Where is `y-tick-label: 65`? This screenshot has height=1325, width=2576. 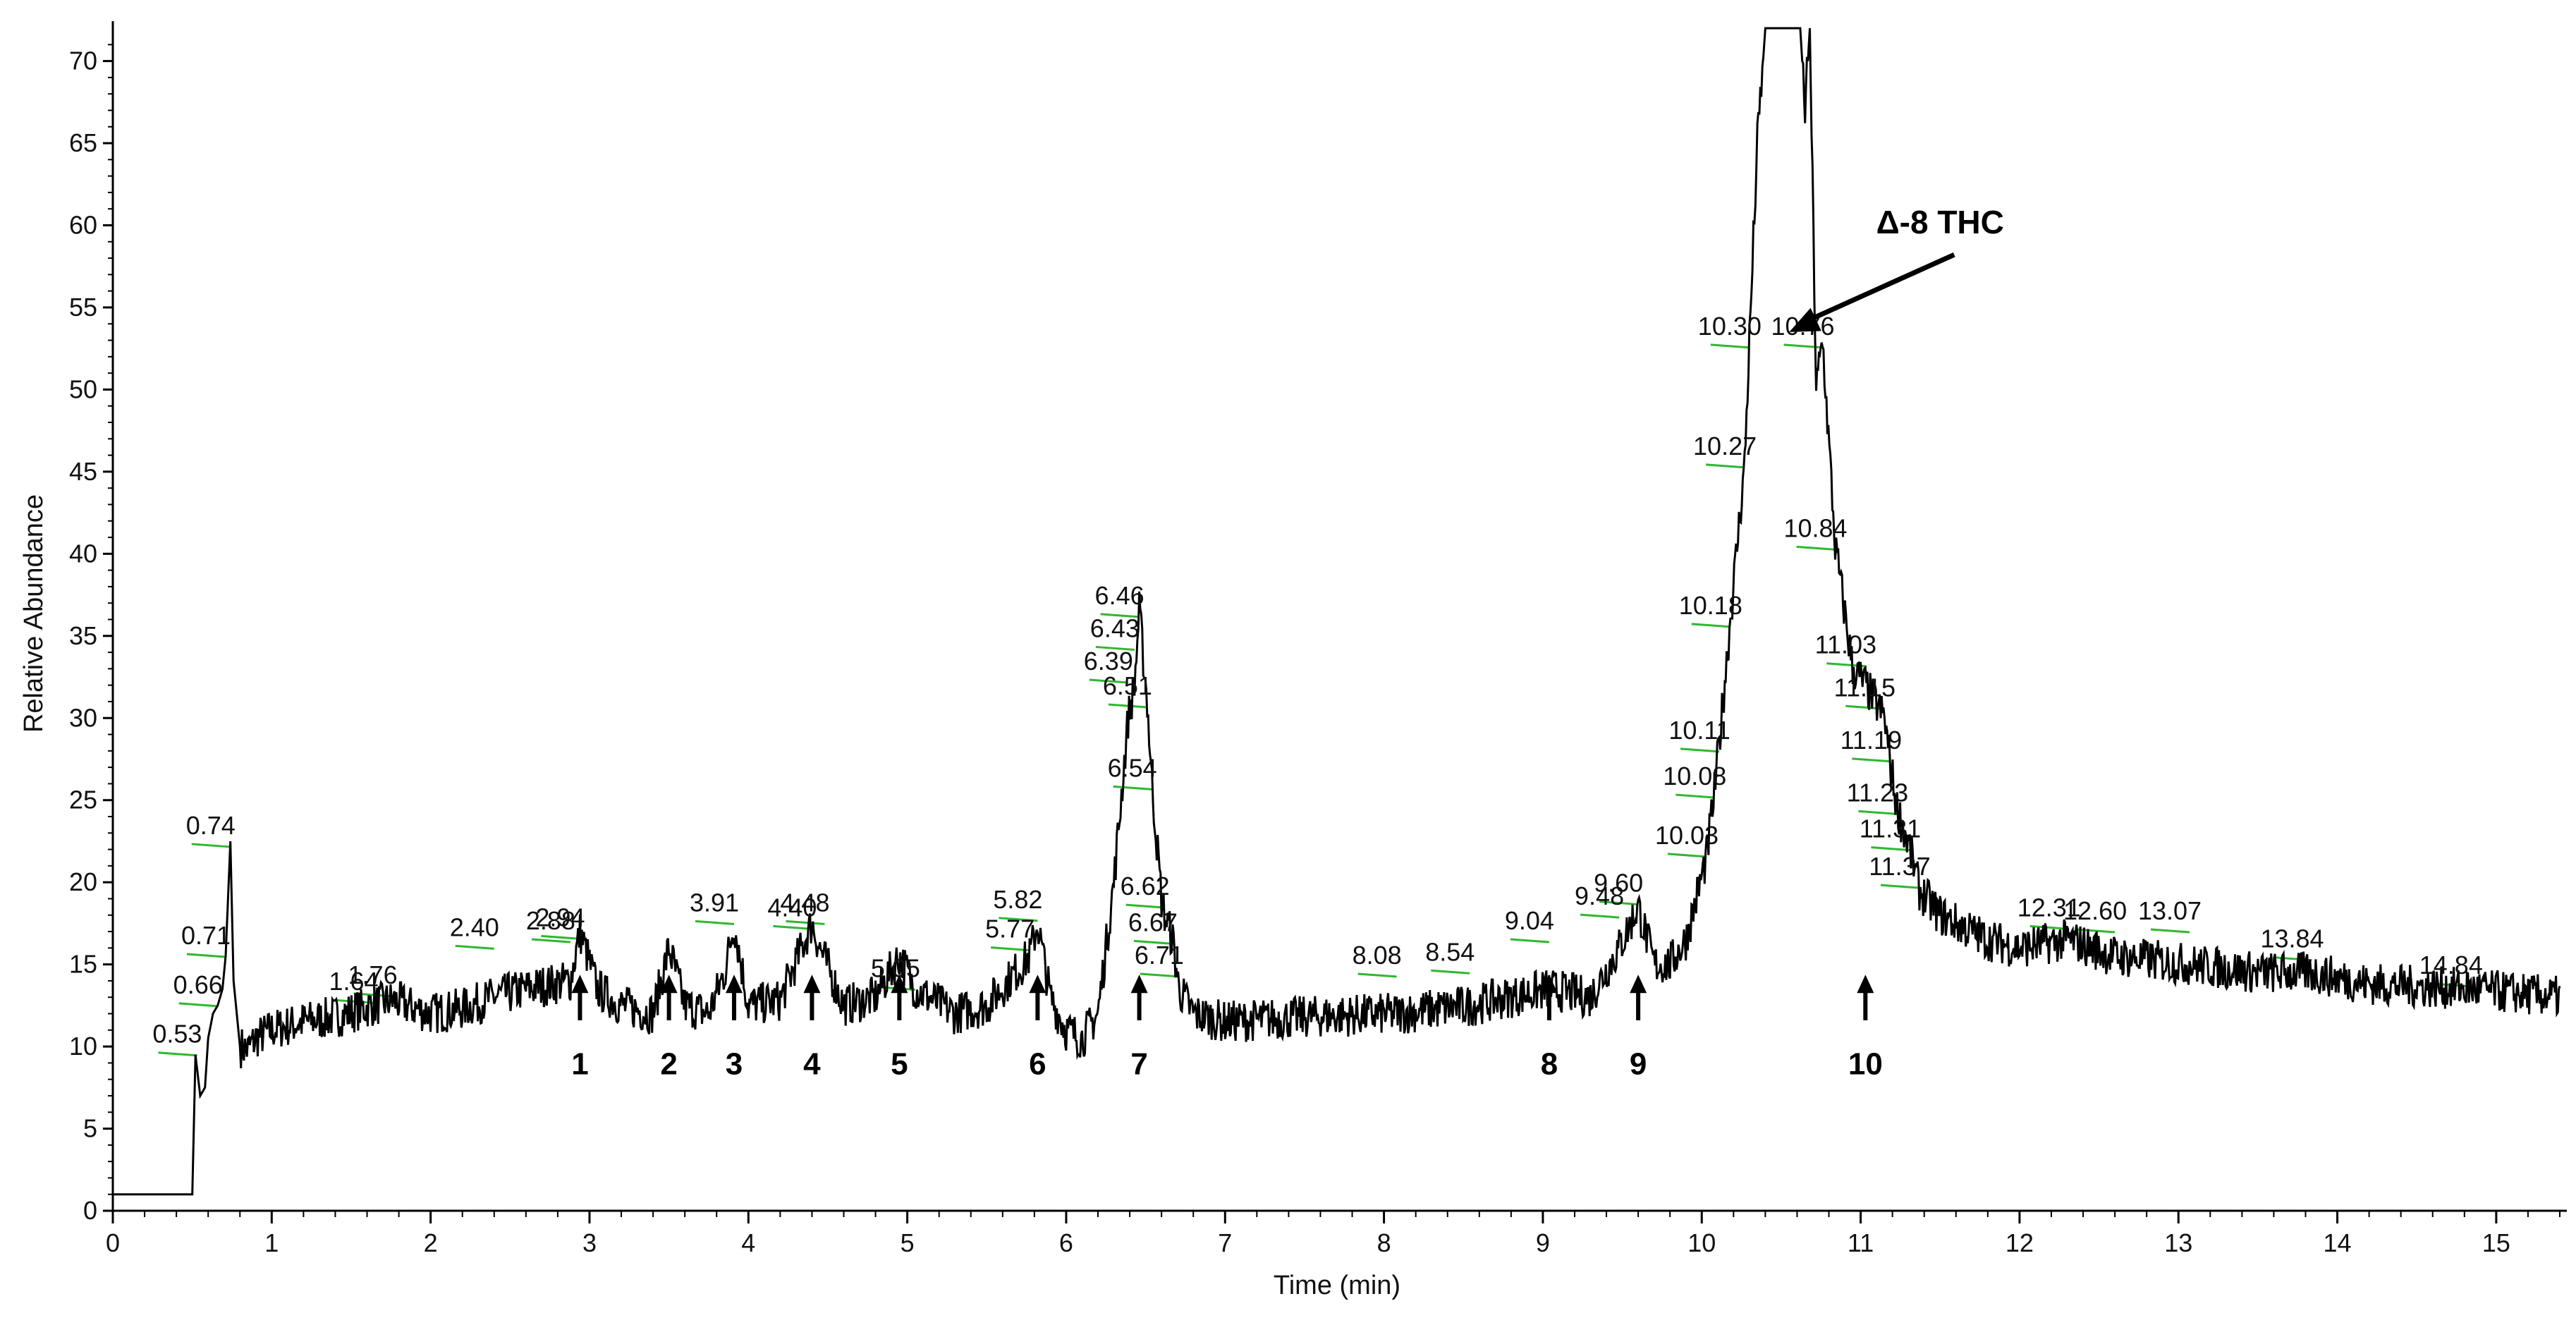 y-tick-label: 65 is located at coordinates (83, 142).